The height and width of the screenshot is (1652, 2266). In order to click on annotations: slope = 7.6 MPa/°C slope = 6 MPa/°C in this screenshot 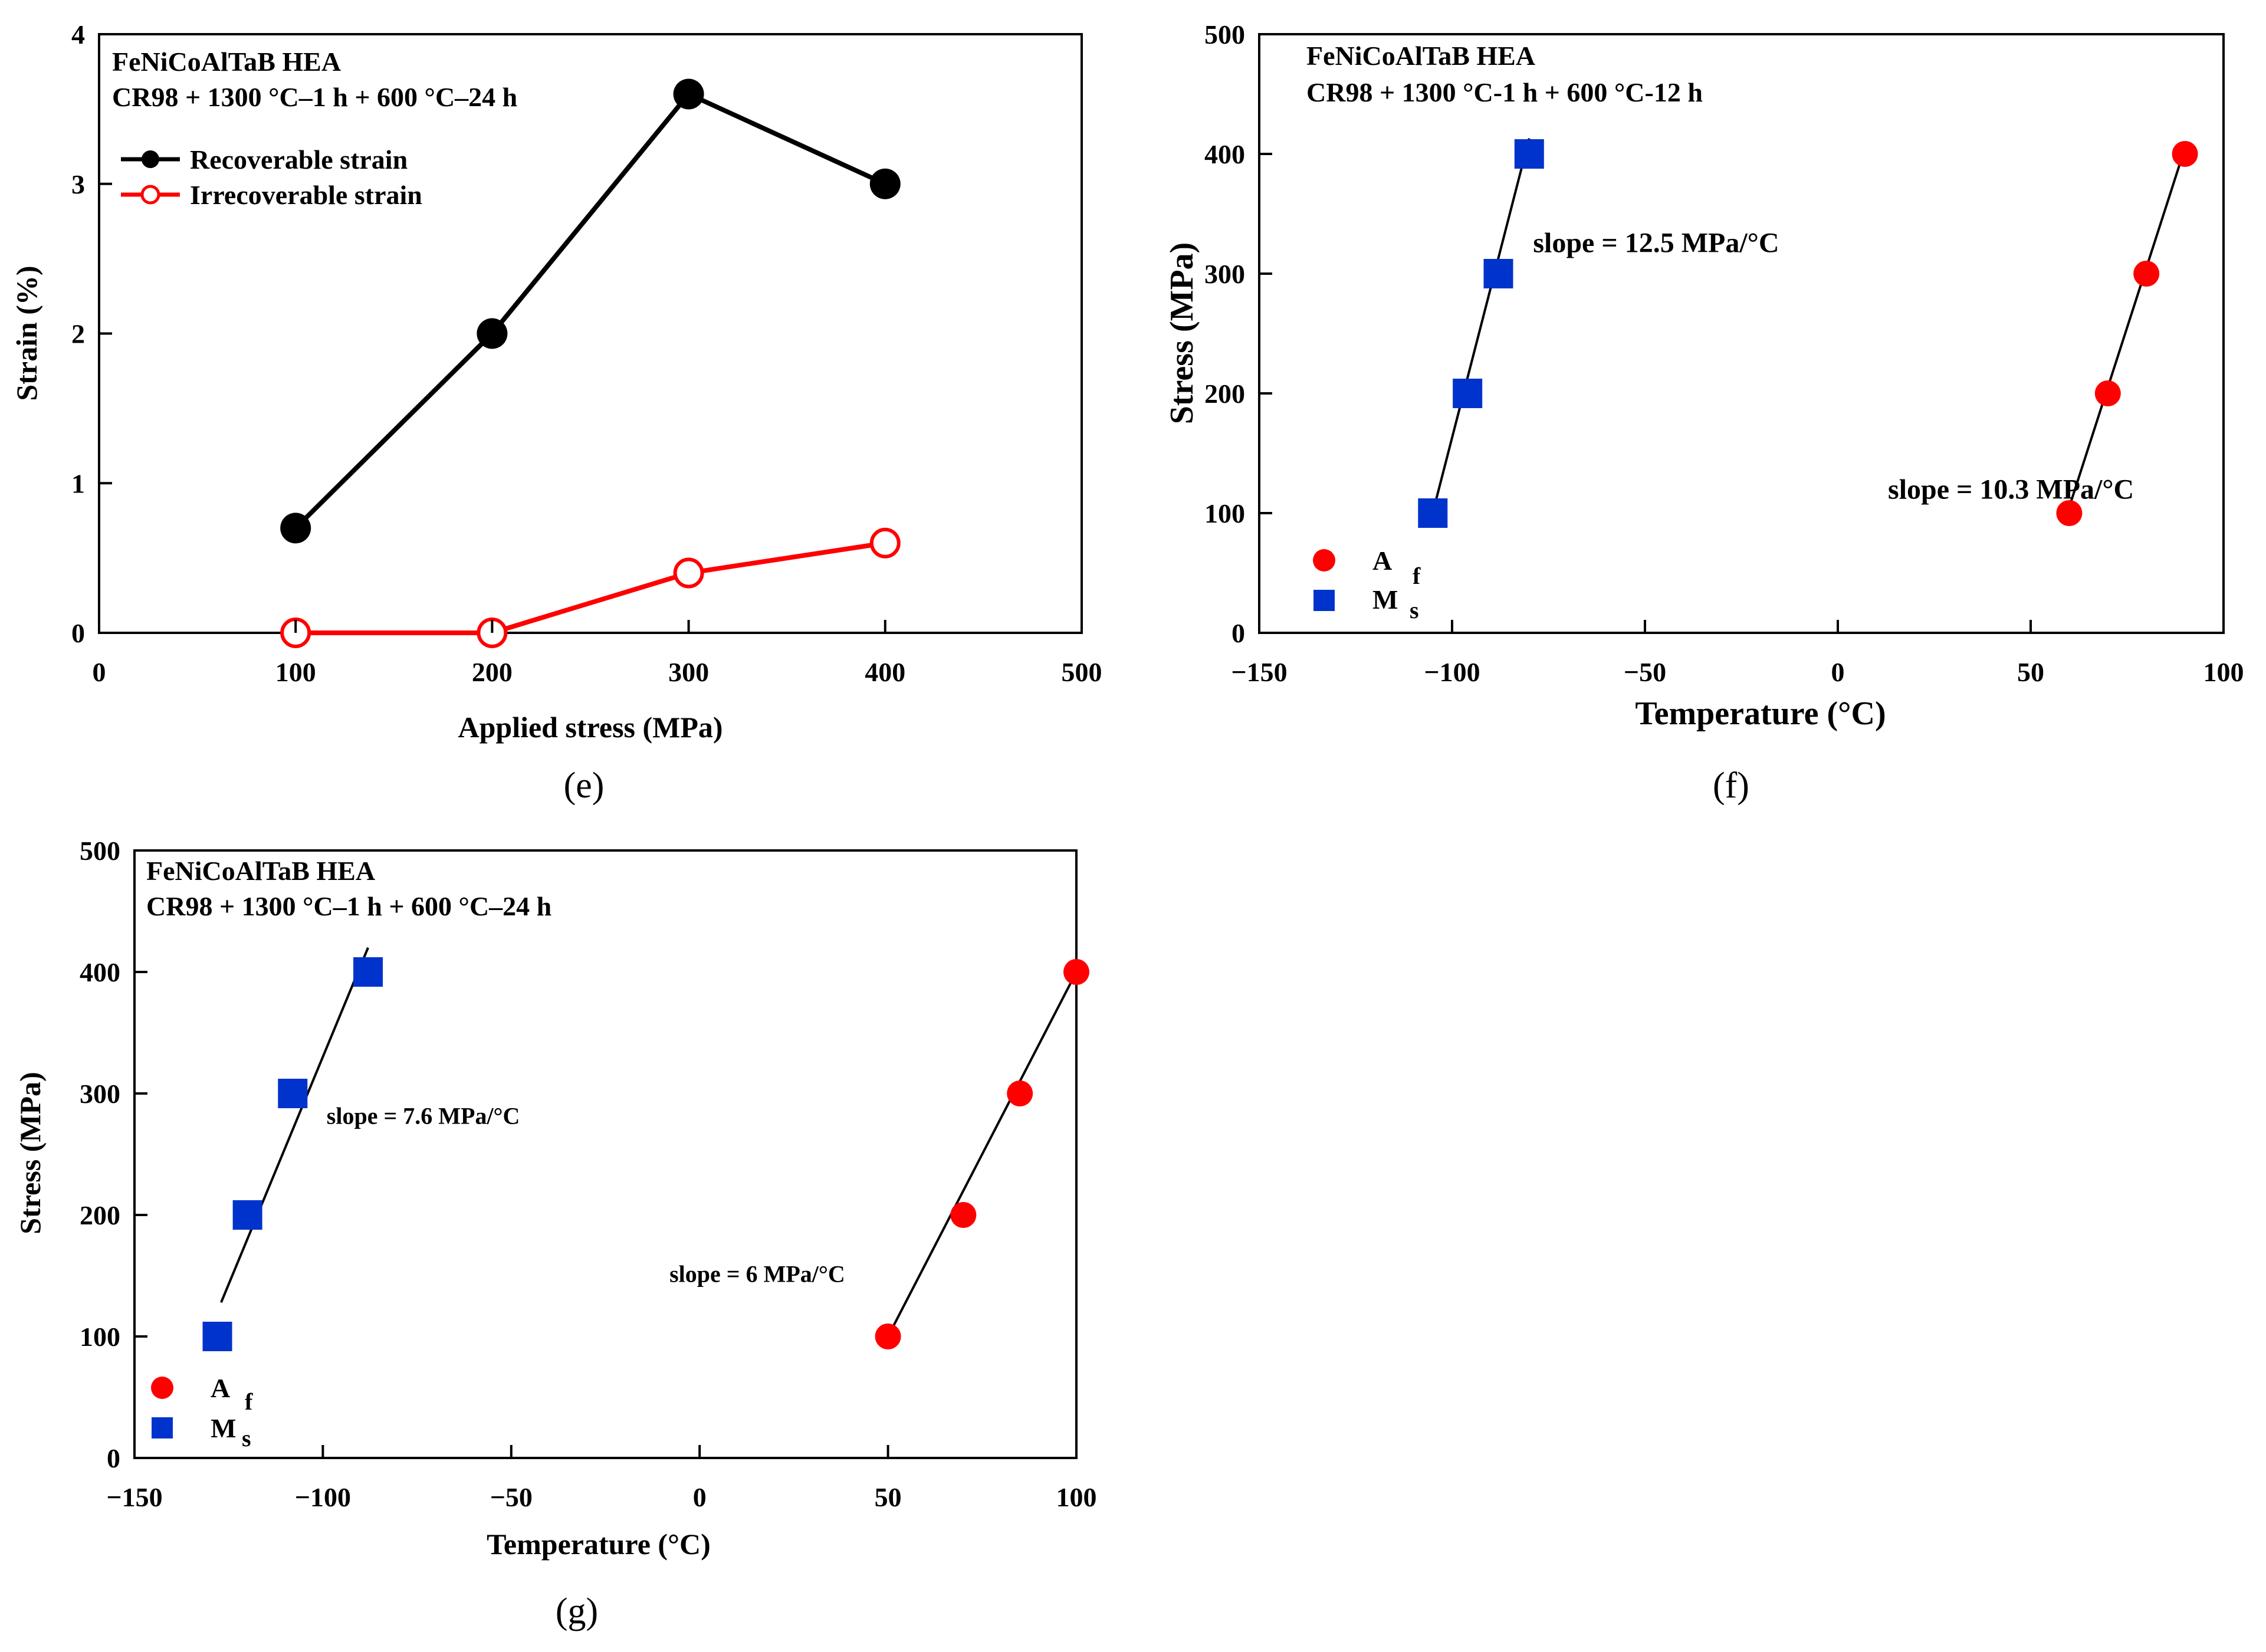, I will do `click(586, 1195)`.